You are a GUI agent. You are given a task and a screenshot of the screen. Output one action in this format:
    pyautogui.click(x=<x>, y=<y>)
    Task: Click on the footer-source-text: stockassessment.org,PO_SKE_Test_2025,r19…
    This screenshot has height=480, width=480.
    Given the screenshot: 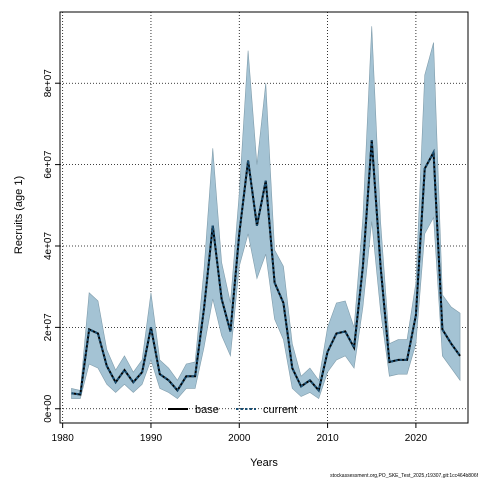 What is the action you would take?
    pyautogui.click(x=404, y=476)
    